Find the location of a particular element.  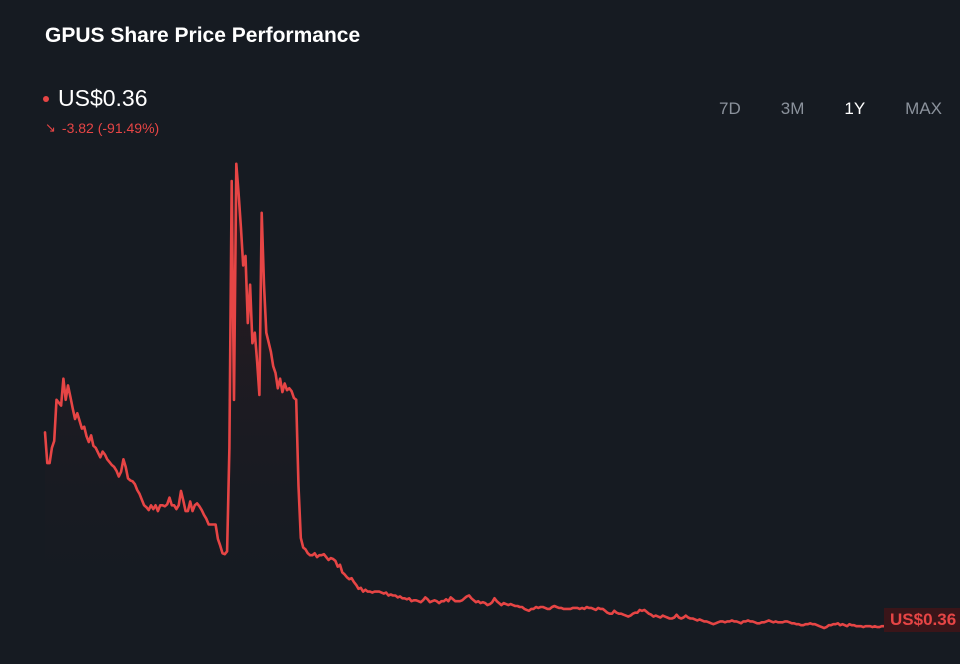

current-price: US$0.36 is located at coordinates (95, 98).